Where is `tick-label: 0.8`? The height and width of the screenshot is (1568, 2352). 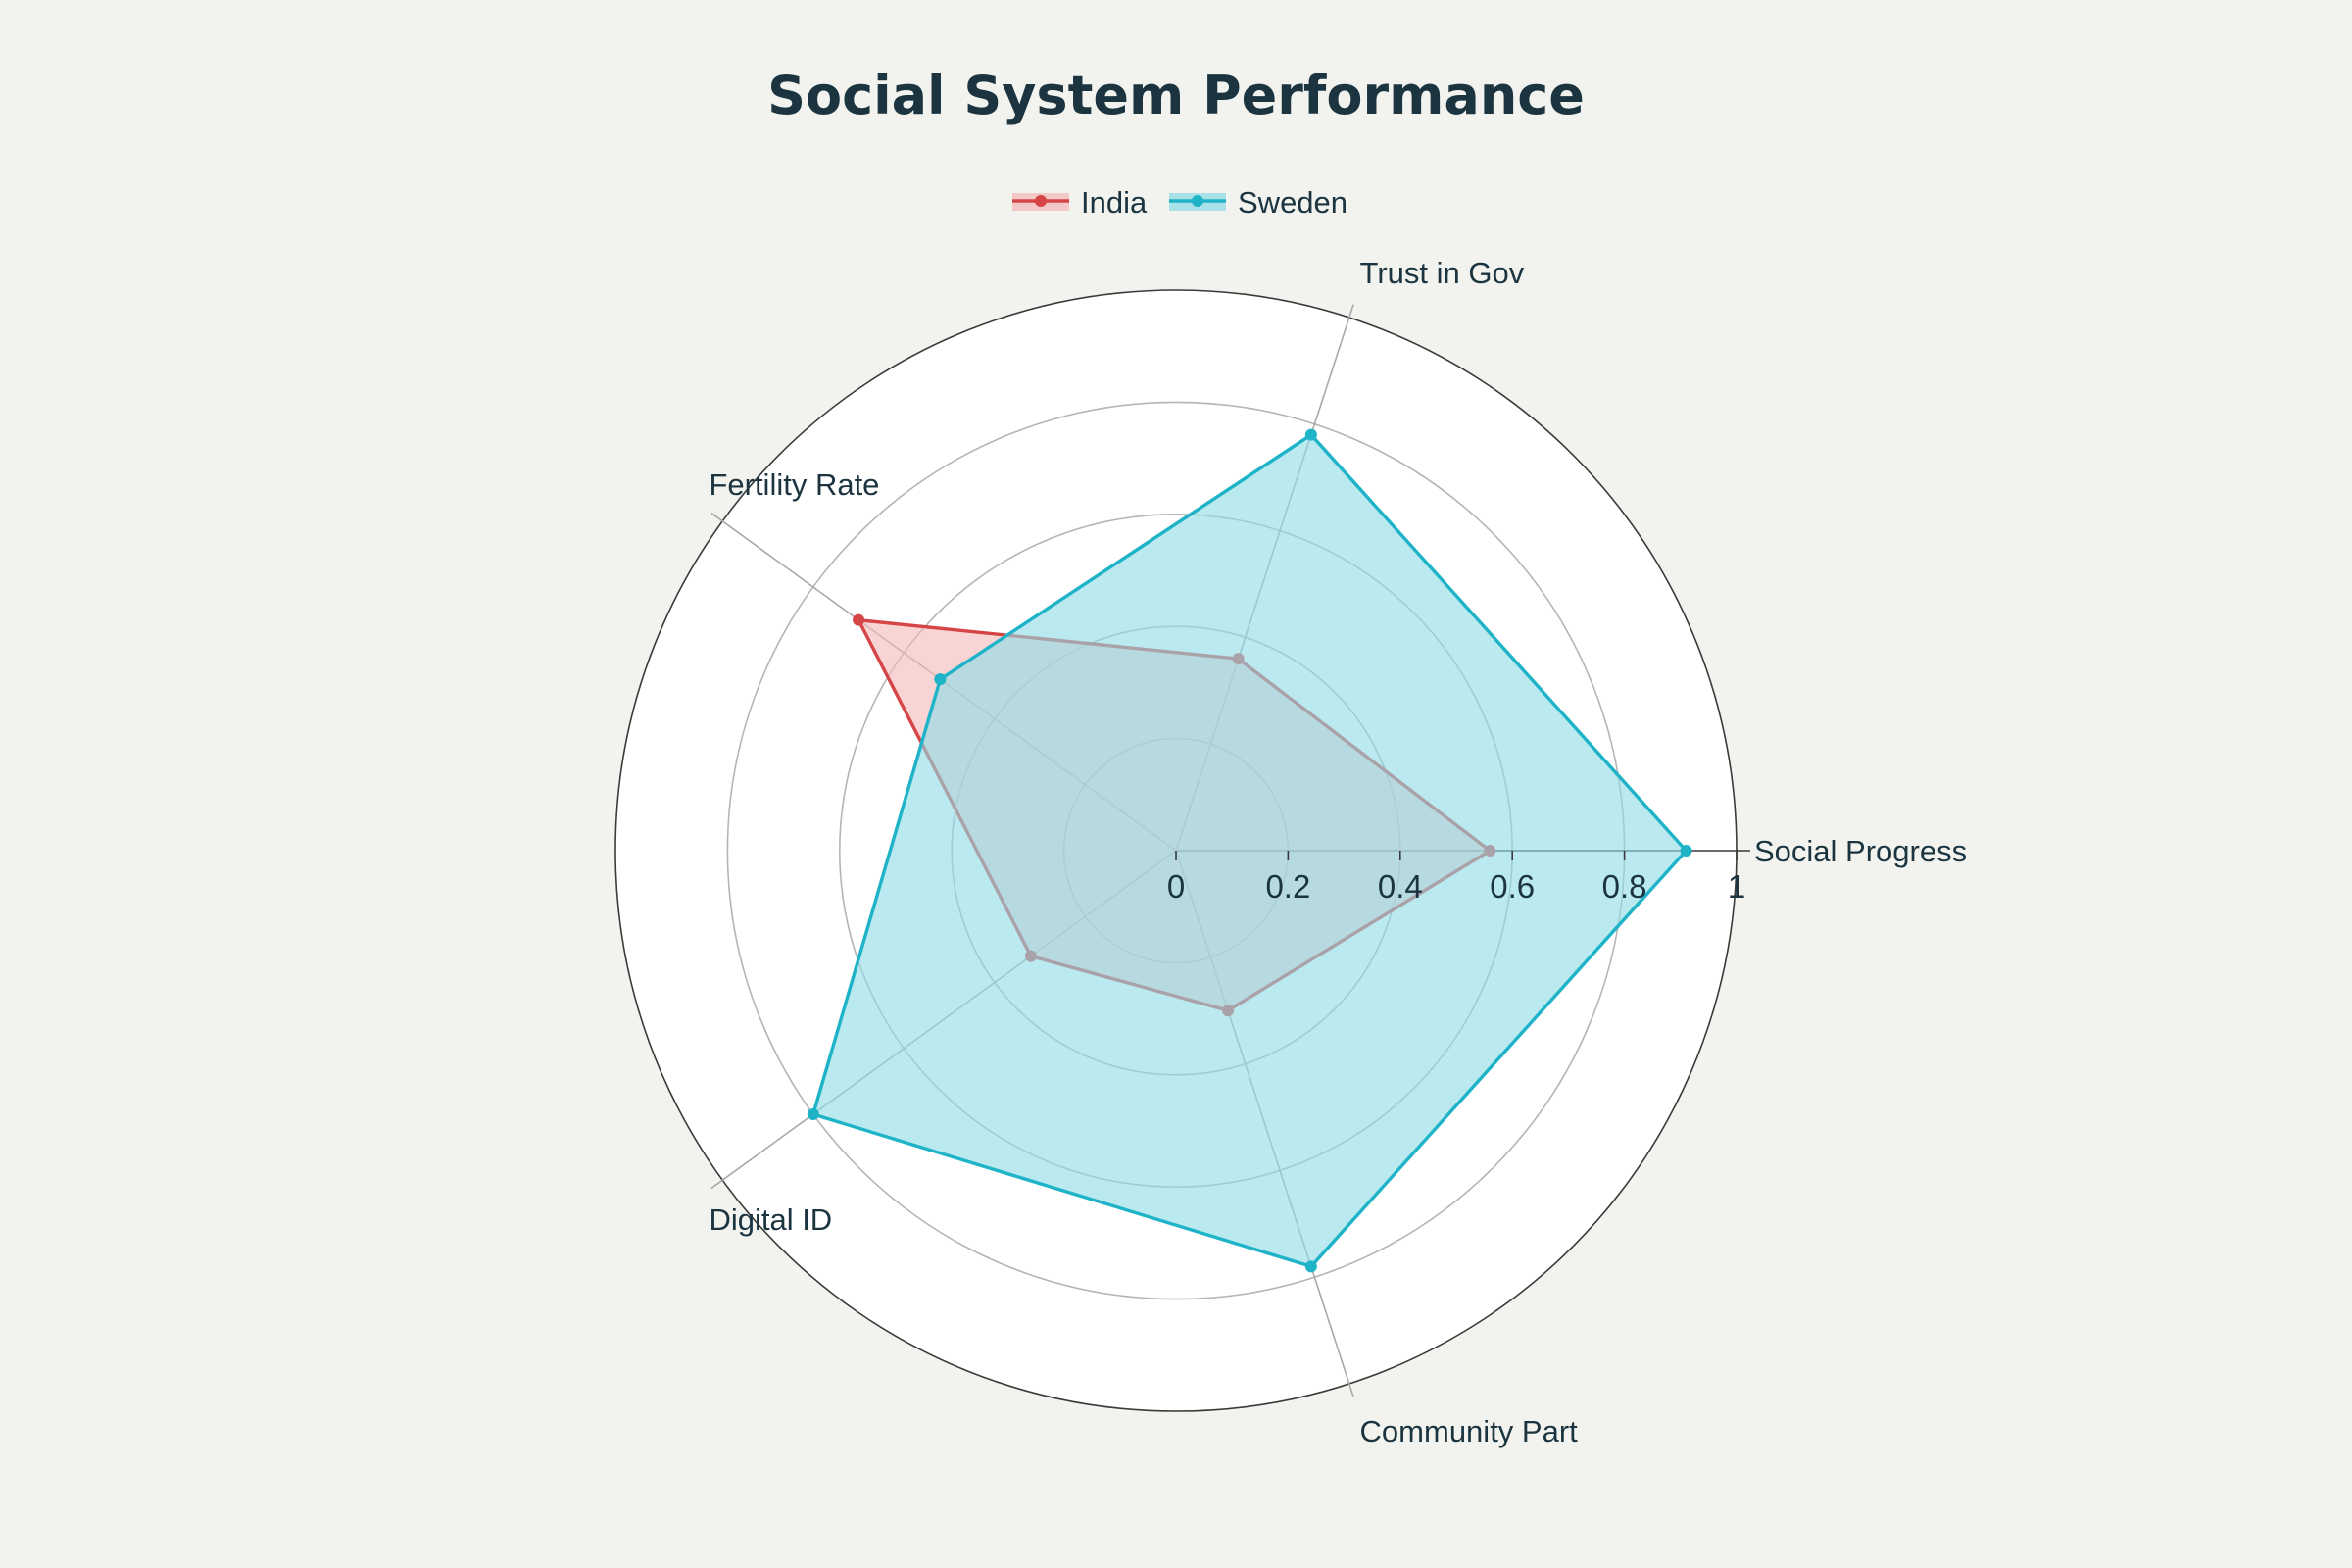
tick-label: 0.8 is located at coordinates (1624, 886).